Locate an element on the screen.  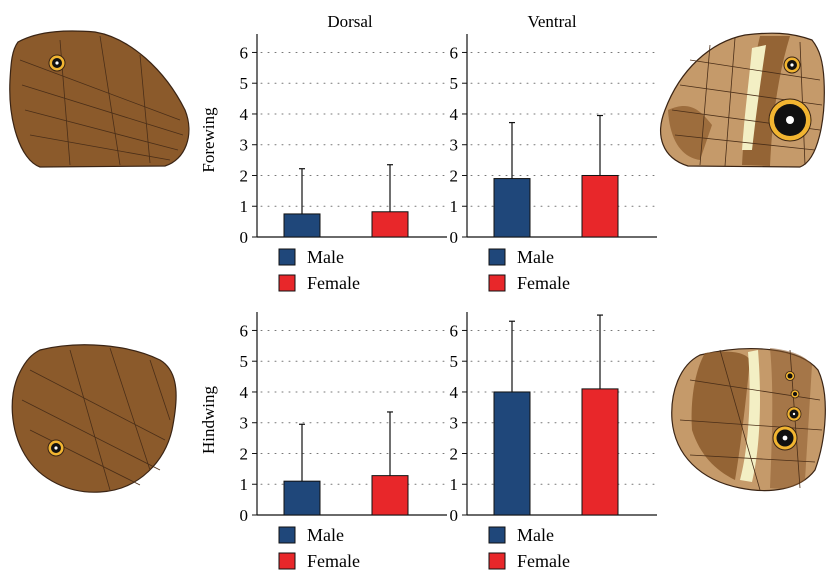
panel-hindwing-dorsal: 0 1 2 3 4 5 6 Male Female is located at coordinates (344, 441).